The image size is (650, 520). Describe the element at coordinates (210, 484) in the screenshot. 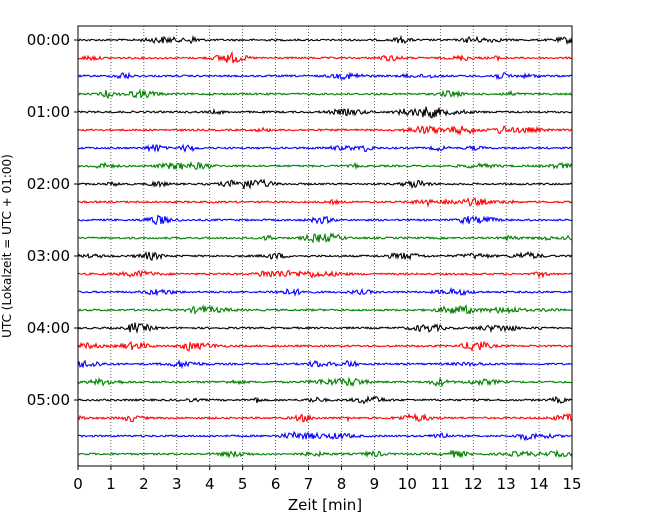

I see `x-tick-label: 4` at that location.